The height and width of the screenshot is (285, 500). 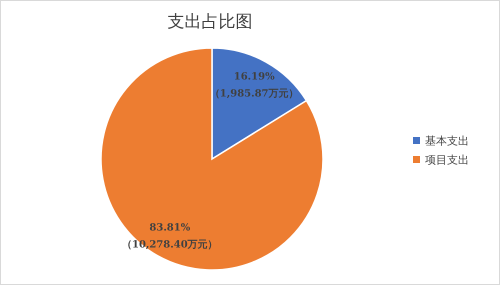 I want to click on legend-label: 基本支出, so click(x=447, y=141).